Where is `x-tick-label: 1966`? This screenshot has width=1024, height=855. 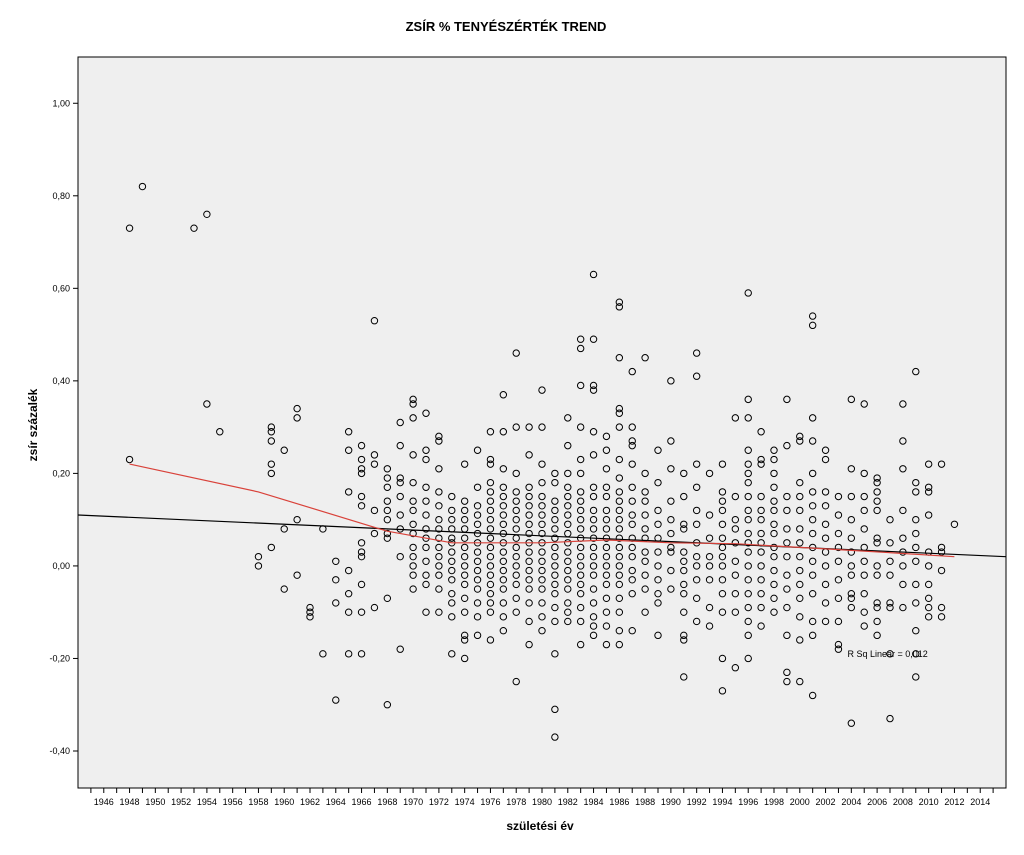 x-tick-label: 1966 is located at coordinates (362, 802).